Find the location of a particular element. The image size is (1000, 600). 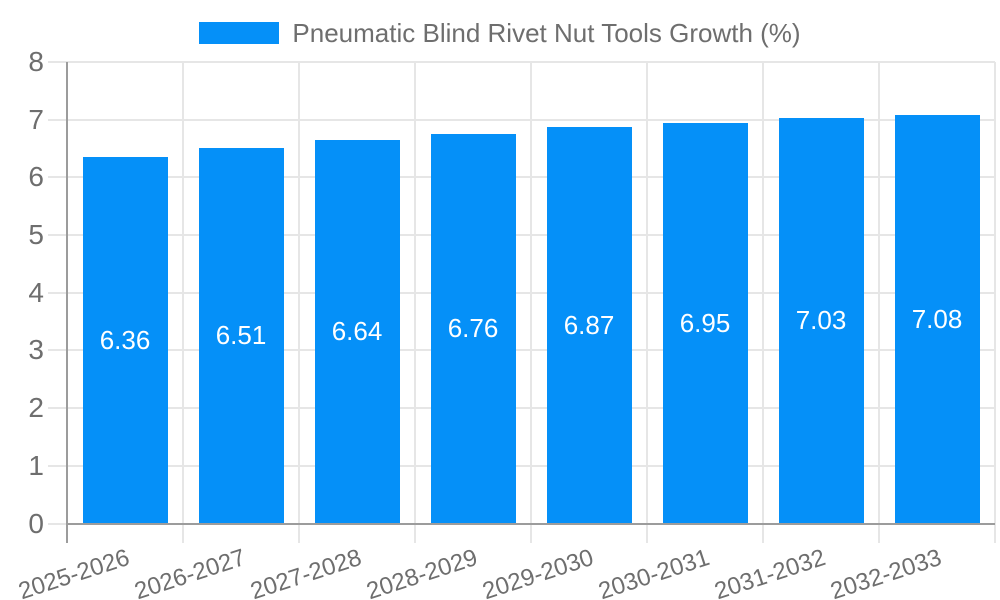

bar: 6.95 is located at coordinates (705, 323).